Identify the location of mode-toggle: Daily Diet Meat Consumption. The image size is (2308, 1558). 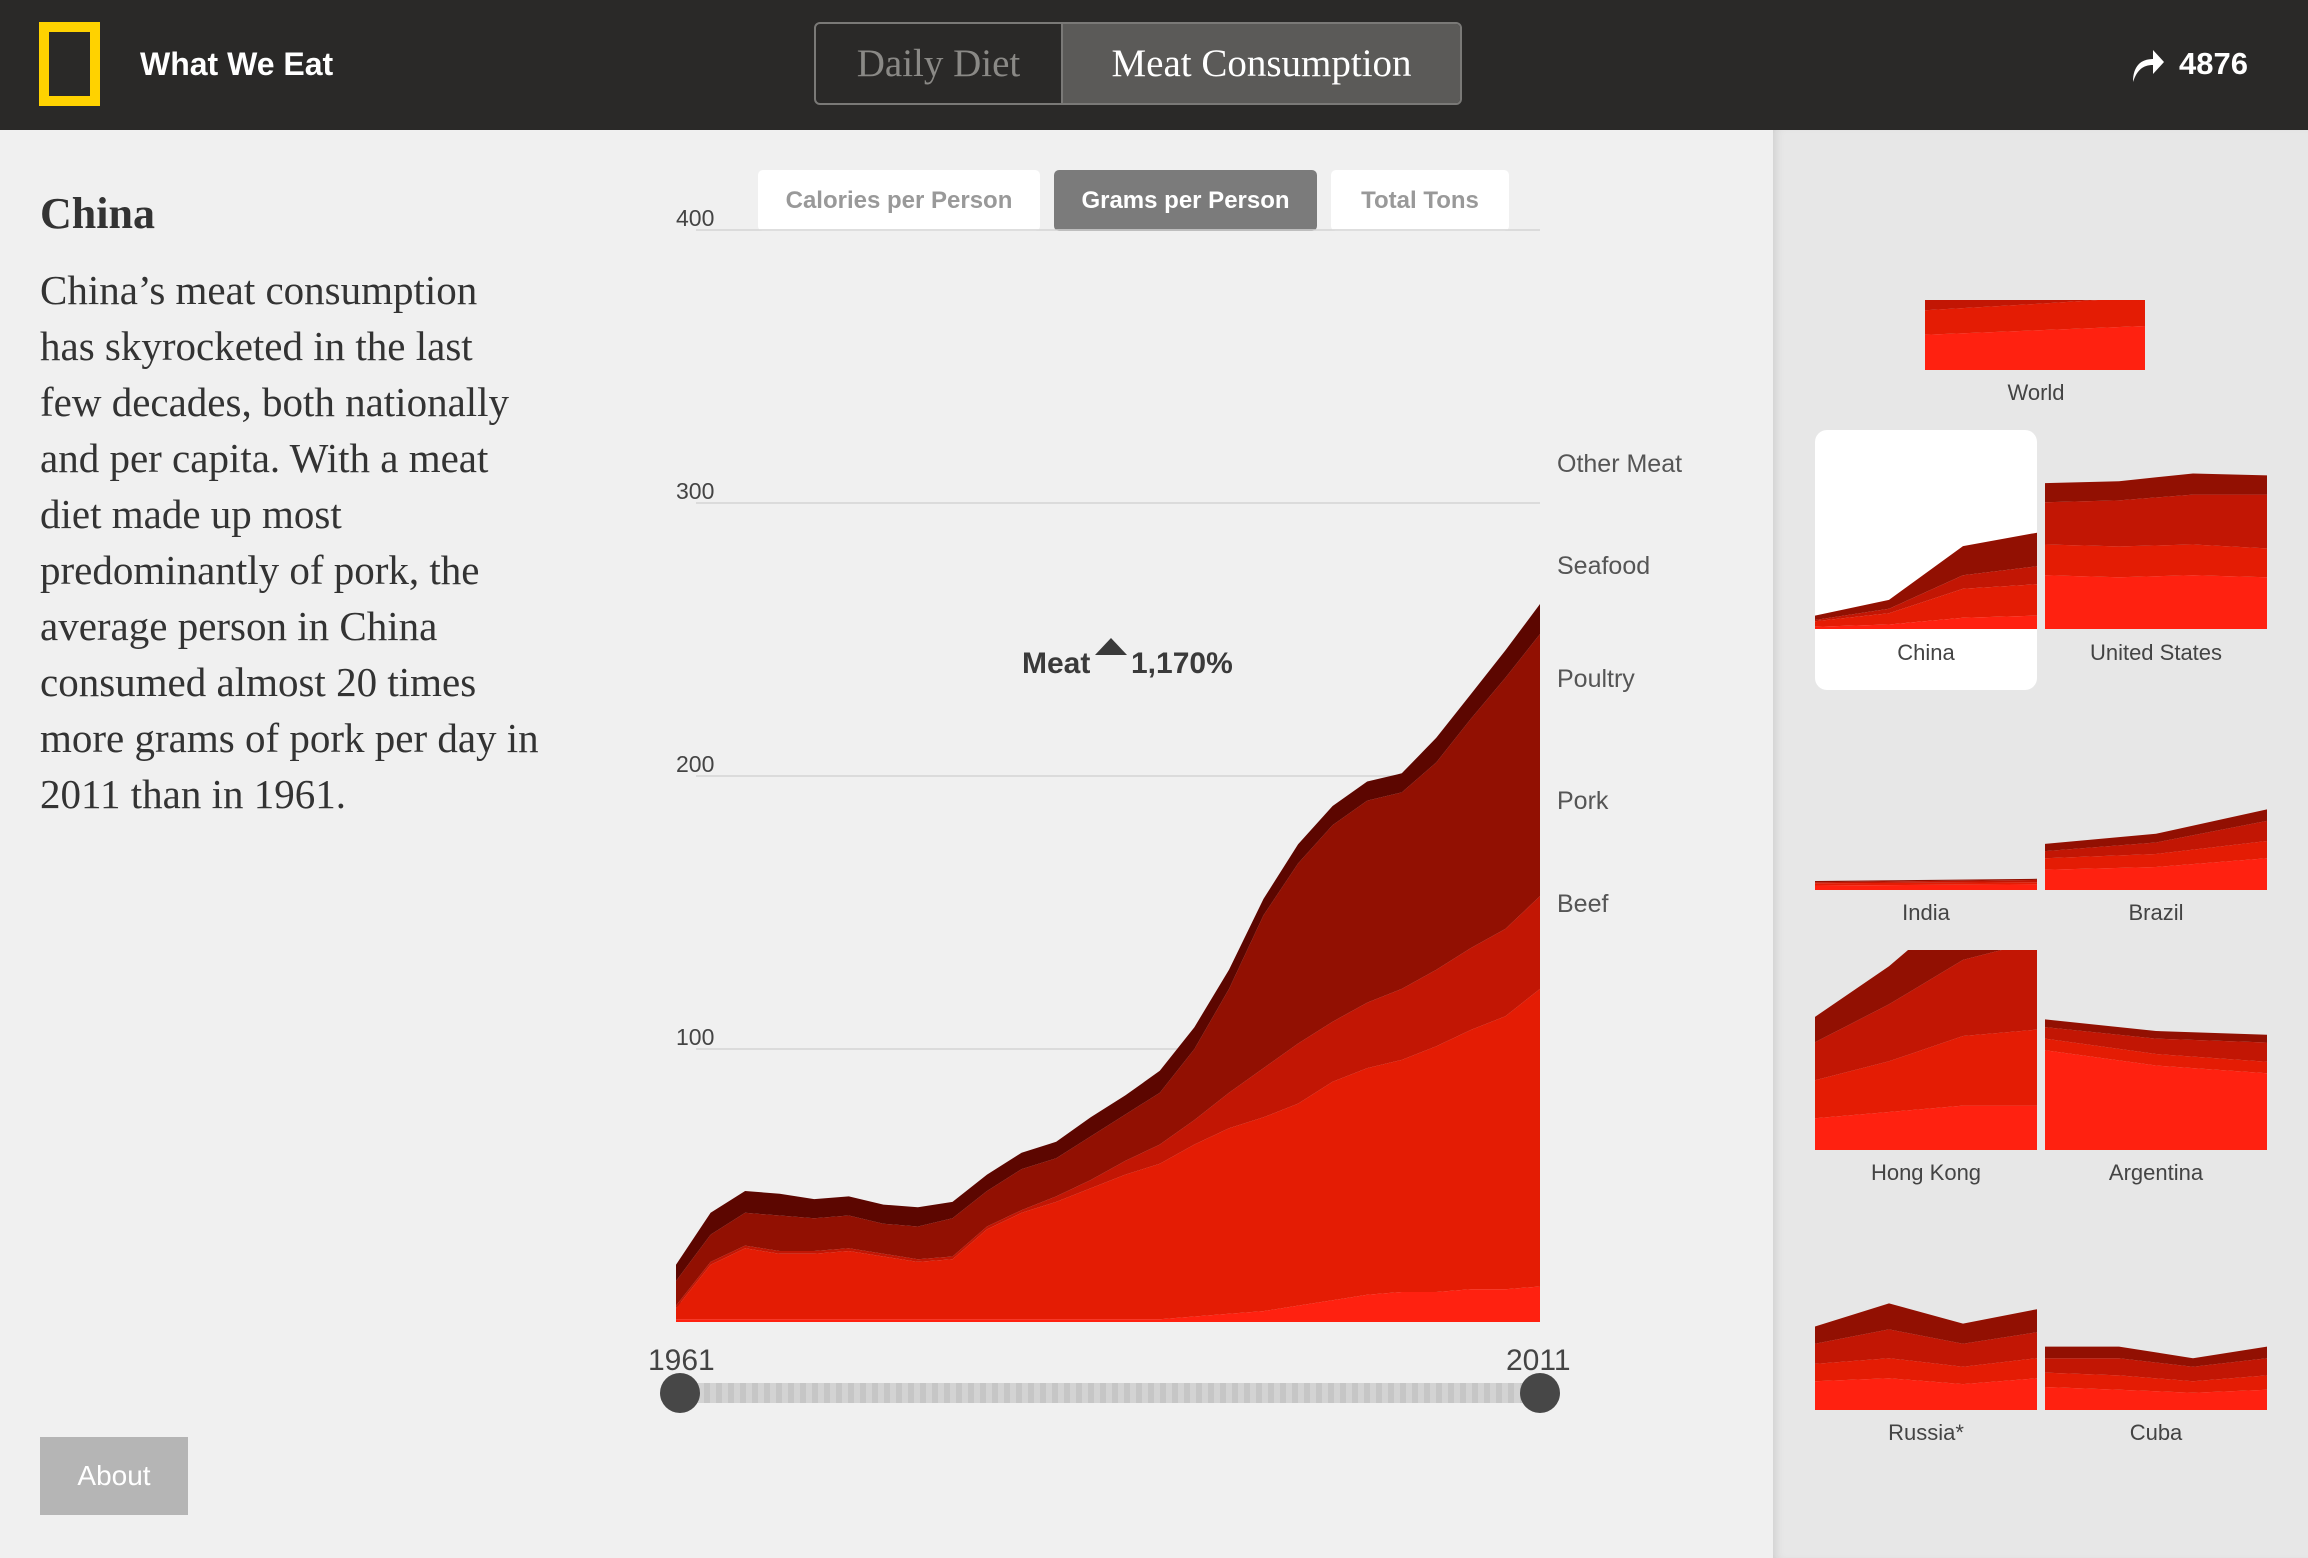
(1138, 63).